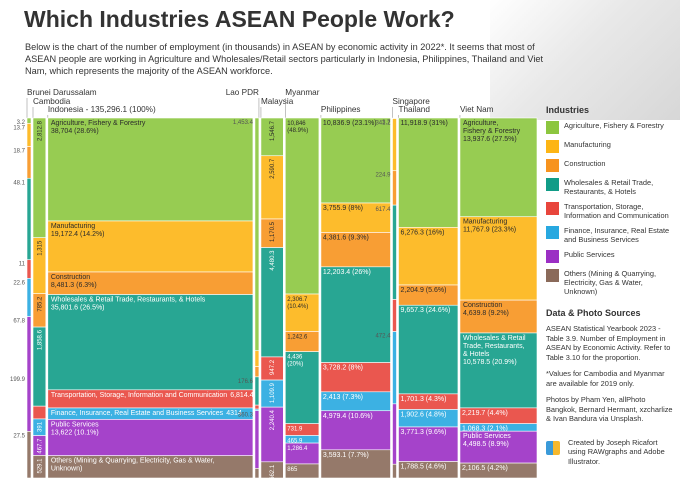  I want to click on value-label: 1,858.6, so click(40, 339).